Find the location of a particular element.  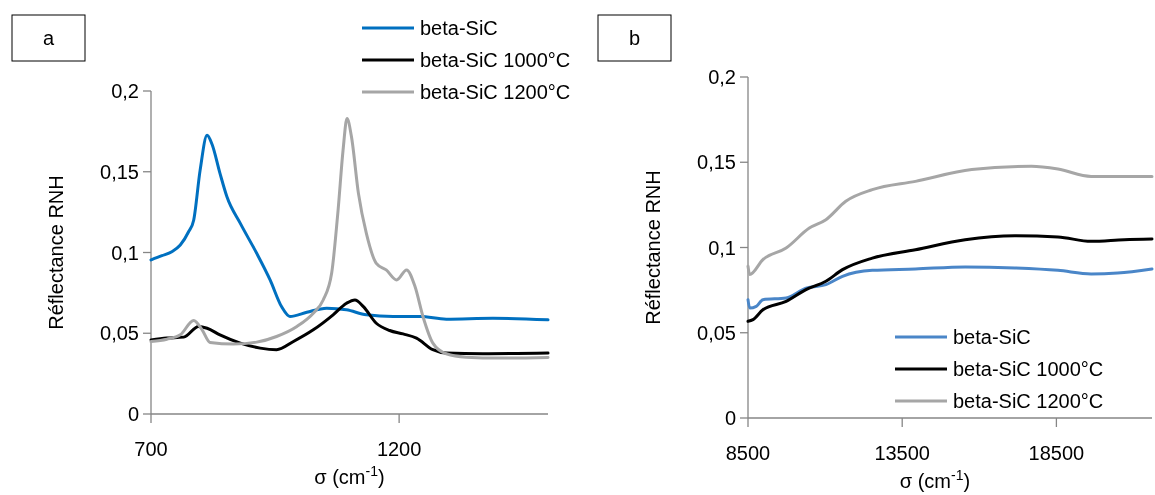

x-tick-label: 700 is located at coordinates (151, 449).